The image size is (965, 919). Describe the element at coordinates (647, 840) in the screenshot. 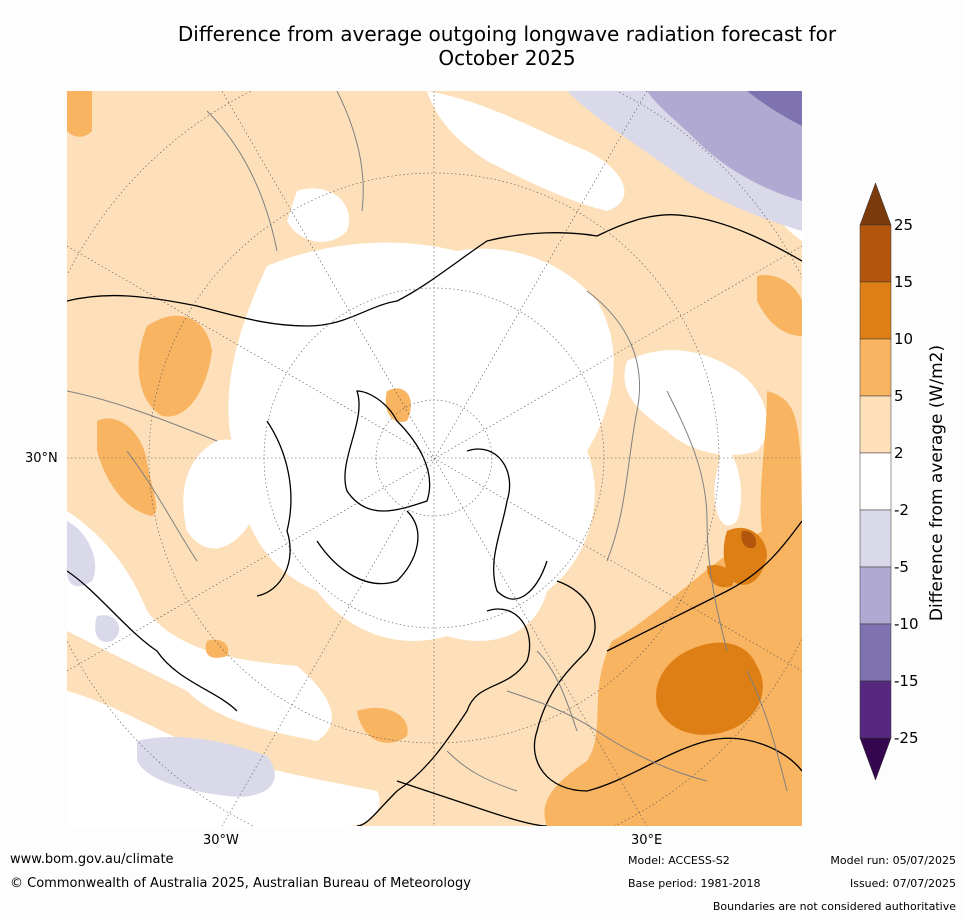

I see `lon-label-30e: 30°E` at that location.